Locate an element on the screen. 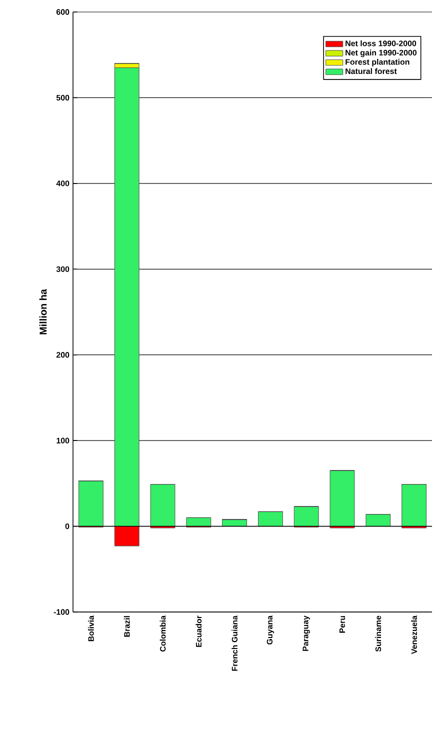  y-axis-title: Million ha is located at coordinates (43, 311).